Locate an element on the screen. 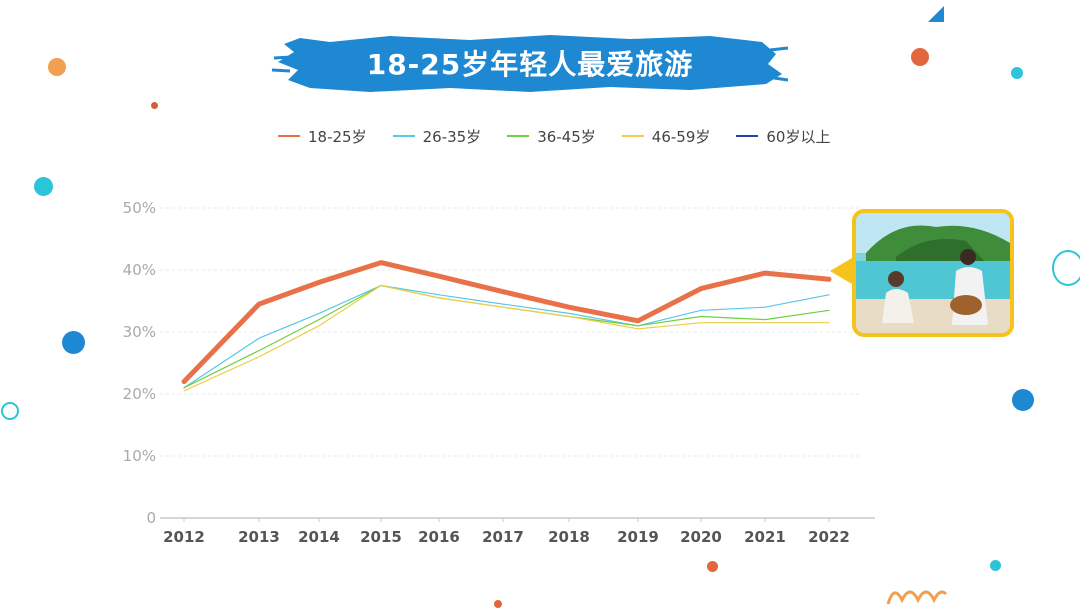 The image size is (1080, 608). y-tick-label: 30% is located at coordinates (139, 332).